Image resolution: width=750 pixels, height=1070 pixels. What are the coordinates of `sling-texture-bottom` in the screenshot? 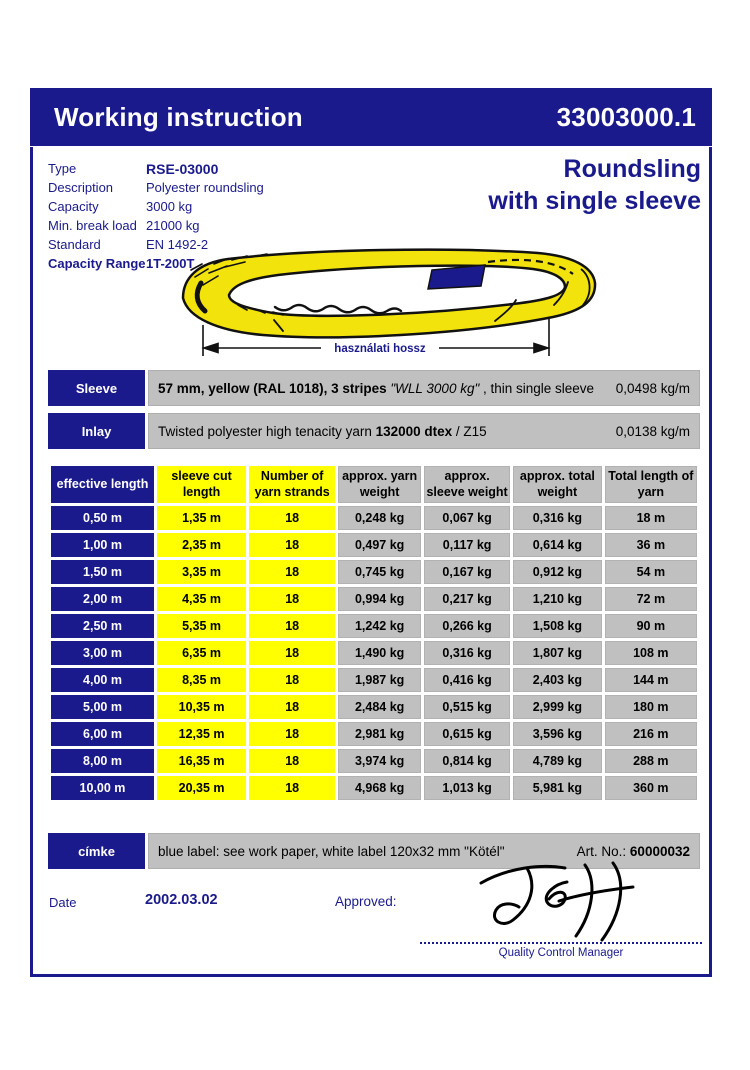 It's located at (338, 309).